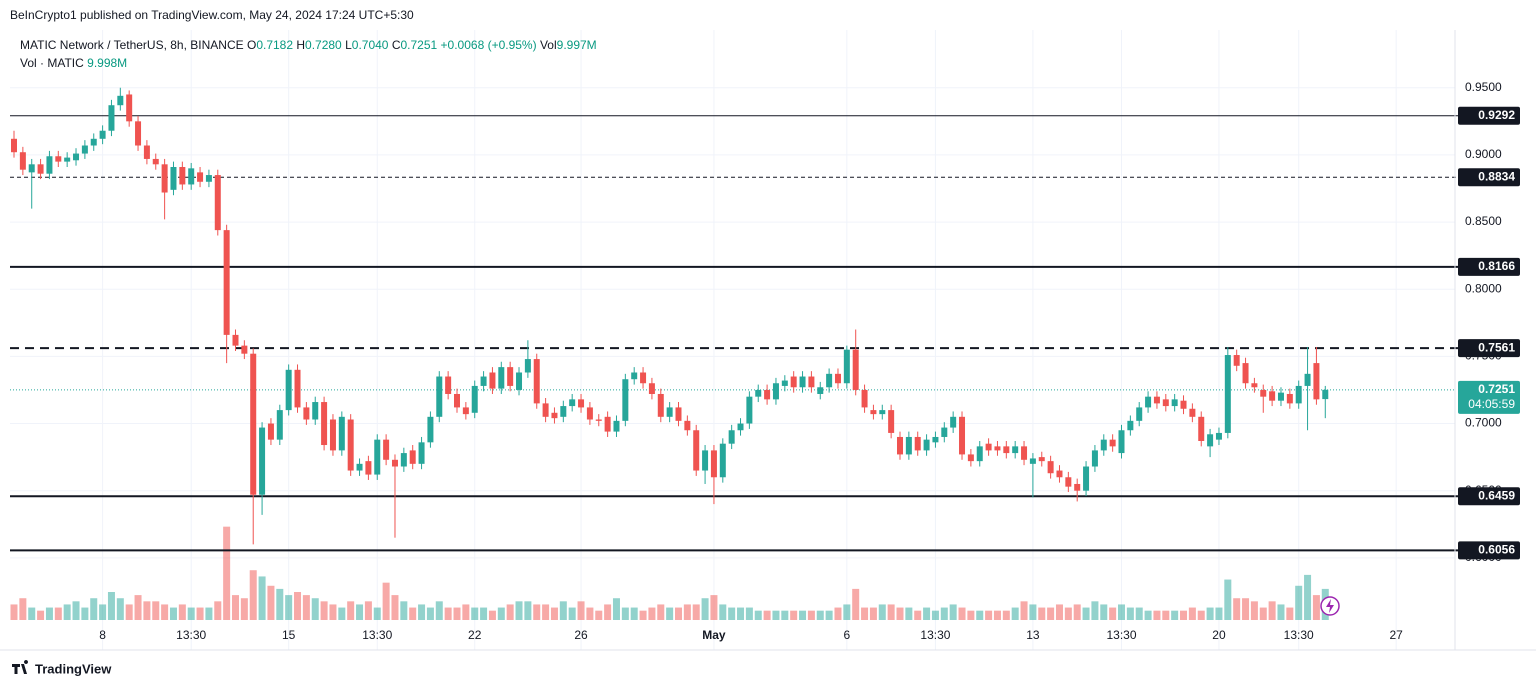 The width and height of the screenshot is (1536, 688). Describe the element at coordinates (1483, 288) in the screenshot. I see `y-tick-label: 0.8000` at that location.